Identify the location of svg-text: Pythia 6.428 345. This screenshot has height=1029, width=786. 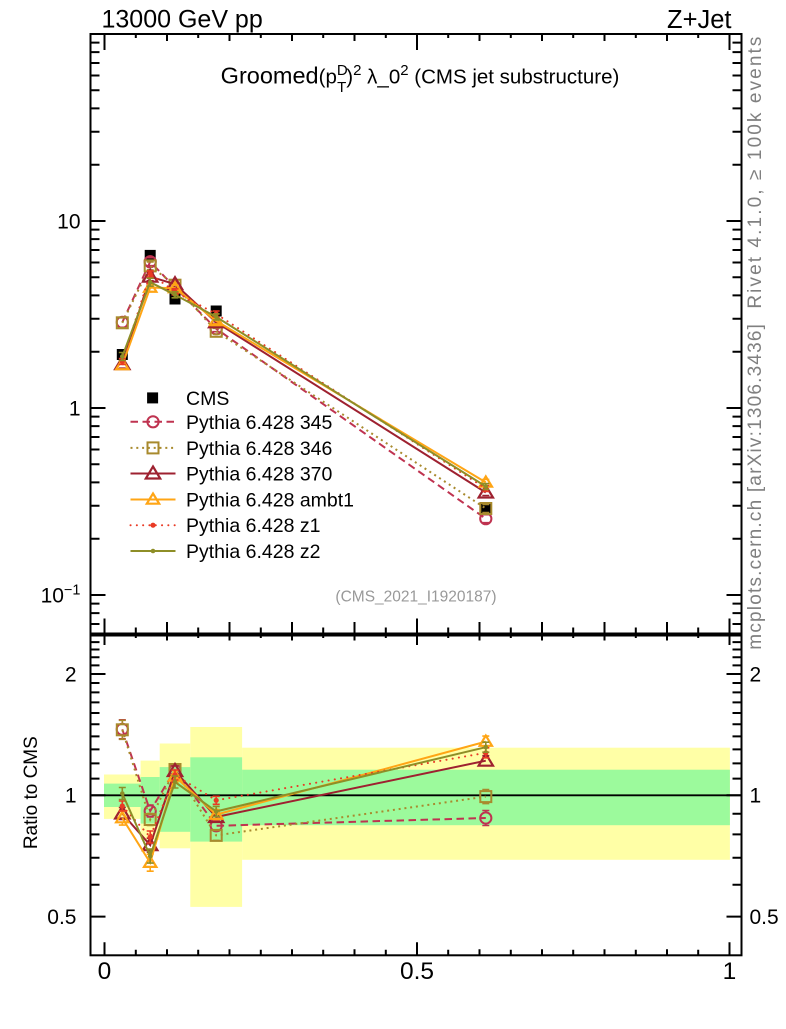
(259, 423).